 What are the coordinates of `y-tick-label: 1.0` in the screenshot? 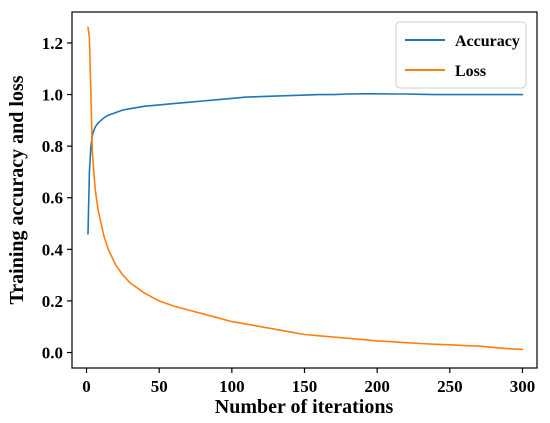 It's located at (52, 95).